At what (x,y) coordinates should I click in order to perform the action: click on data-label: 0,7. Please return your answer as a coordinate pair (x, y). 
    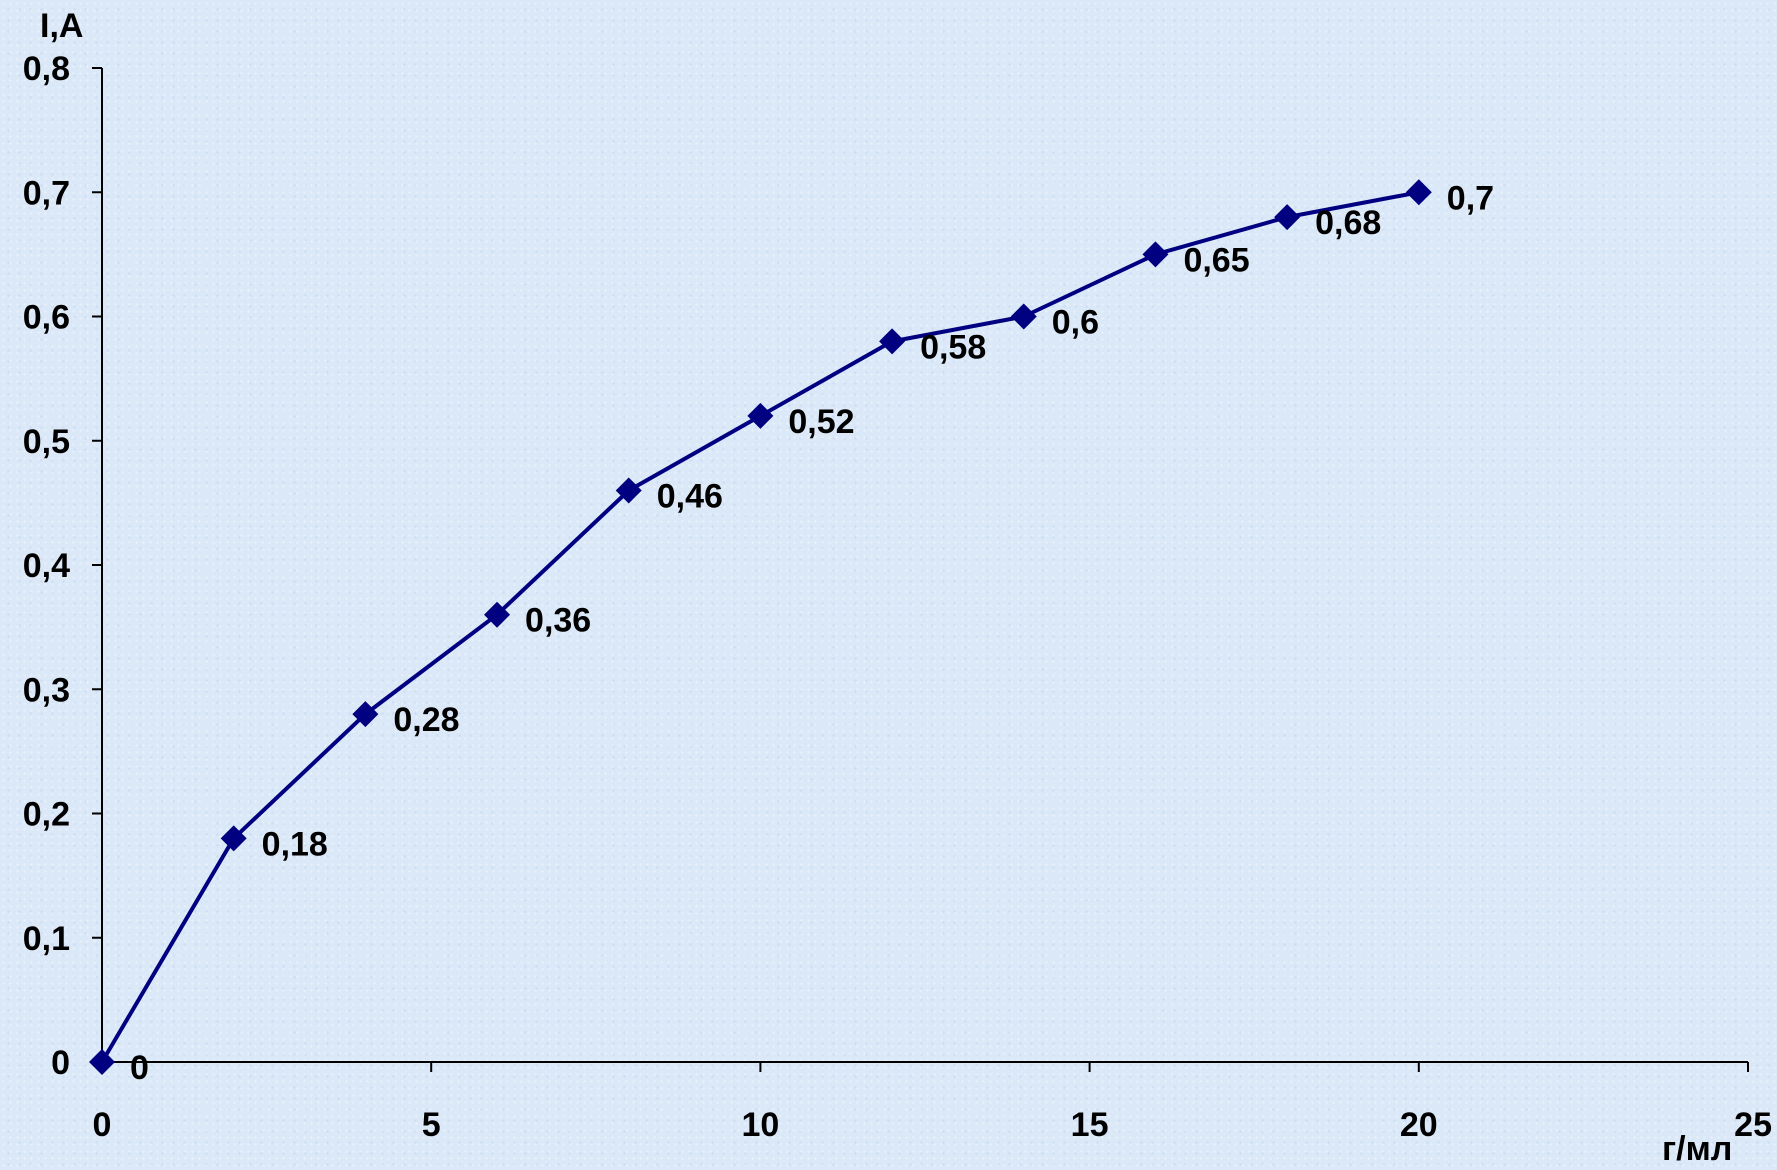
    Looking at the image, I should click on (1470, 198).